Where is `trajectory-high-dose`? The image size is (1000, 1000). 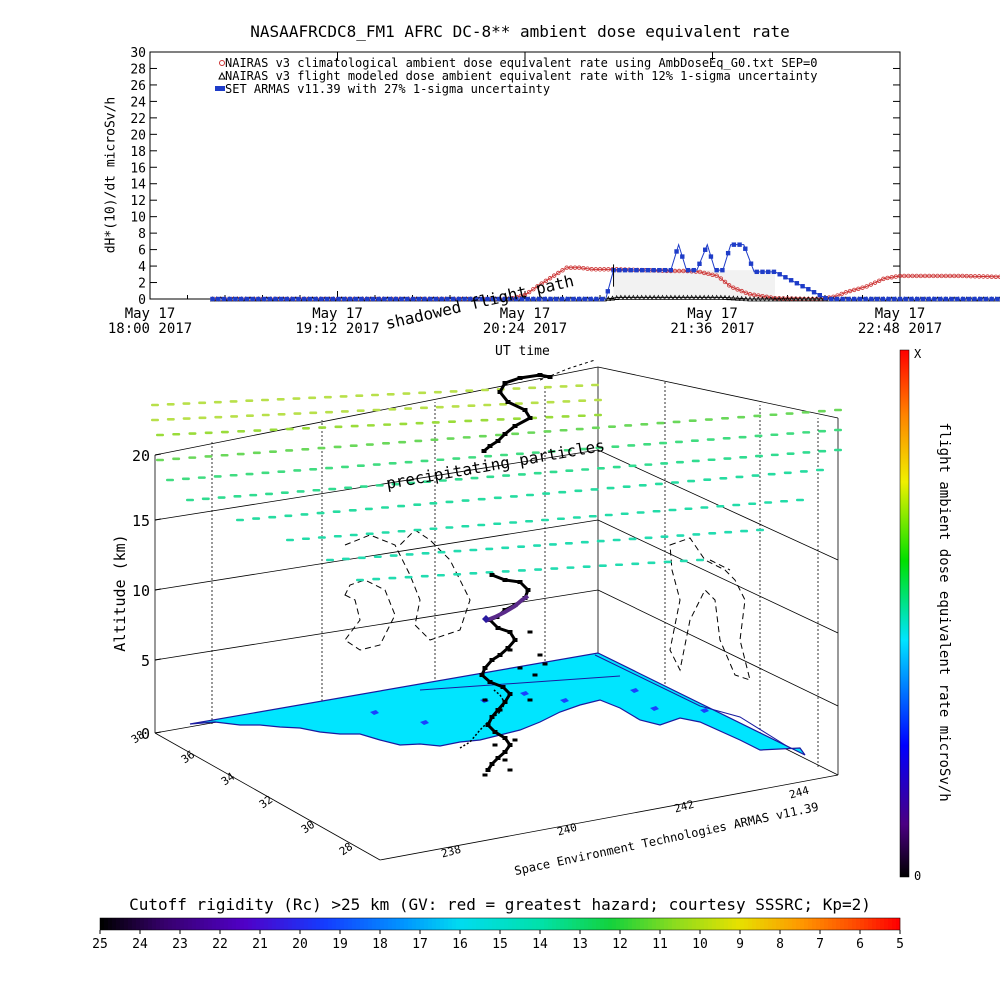
trajectory-high-dose is located at coordinates (507, 608).